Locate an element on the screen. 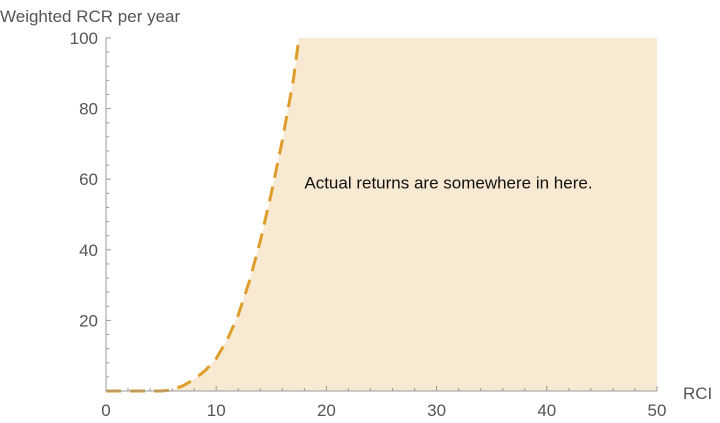  x-tick-label: 30 is located at coordinates (436, 410).